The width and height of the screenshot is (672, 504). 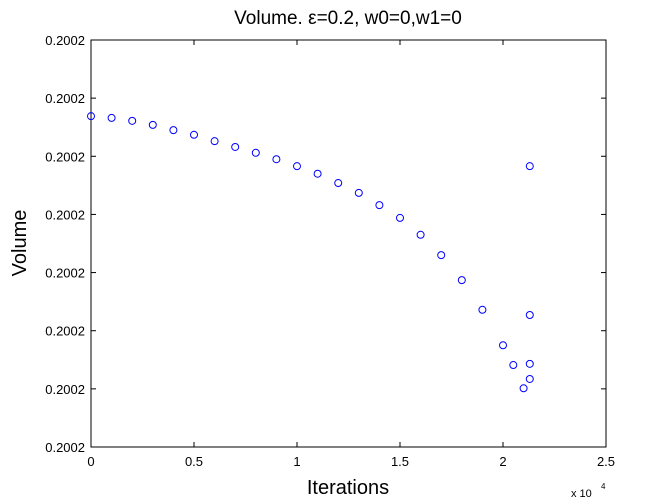 I want to click on x-tick-label: 0, so click(x=90, y=461).